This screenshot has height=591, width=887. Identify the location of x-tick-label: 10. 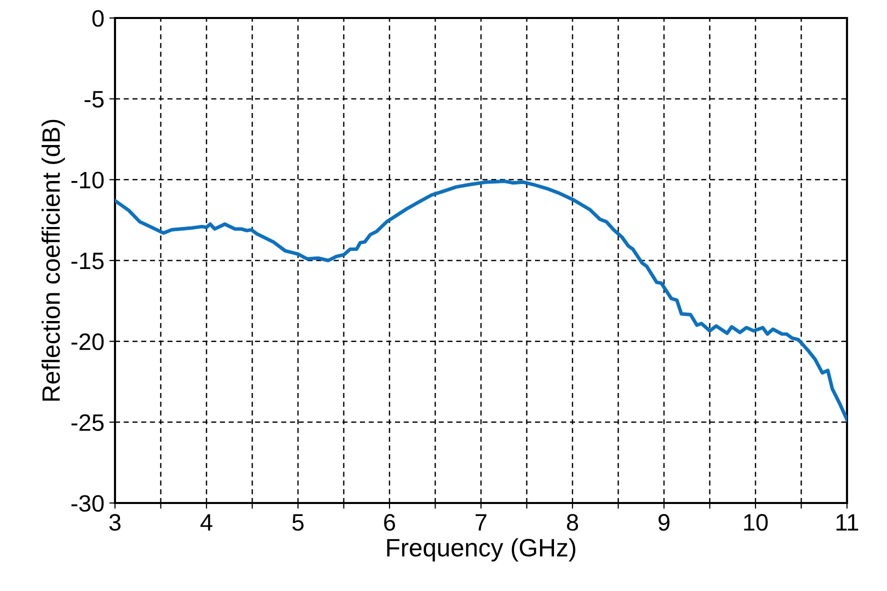
(756, 522).